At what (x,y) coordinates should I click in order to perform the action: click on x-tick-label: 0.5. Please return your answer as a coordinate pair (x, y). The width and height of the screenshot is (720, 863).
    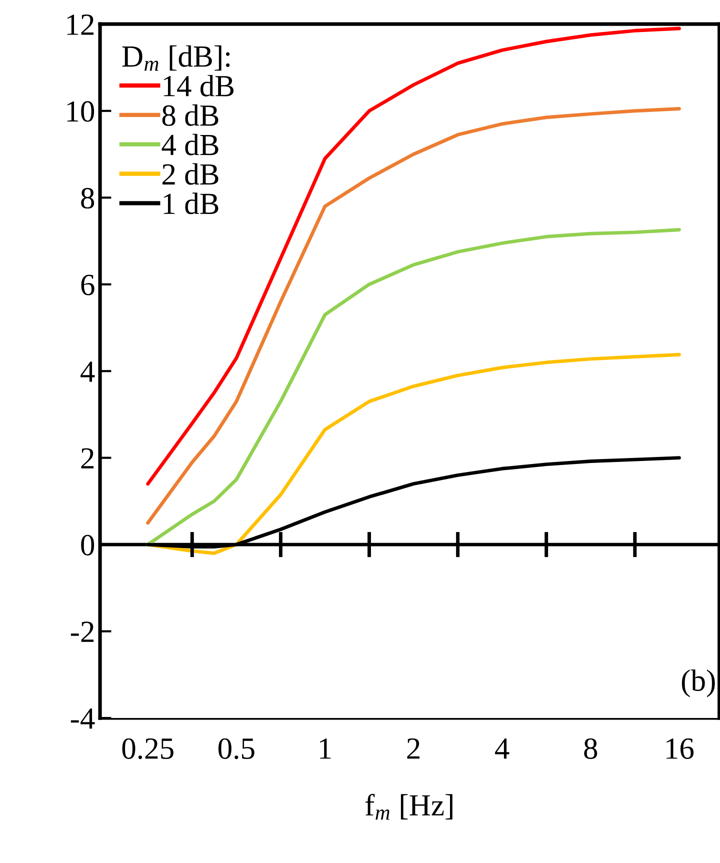
    Looking at the image, I should click on (236, 749).